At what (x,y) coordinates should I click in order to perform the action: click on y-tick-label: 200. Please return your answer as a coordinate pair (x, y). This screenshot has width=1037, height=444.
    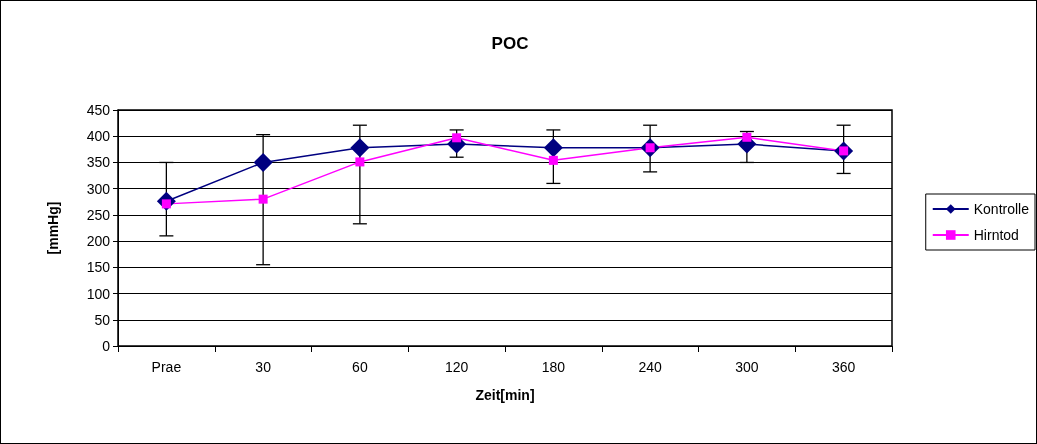
    Looking at the image, I should click on (98, 241).